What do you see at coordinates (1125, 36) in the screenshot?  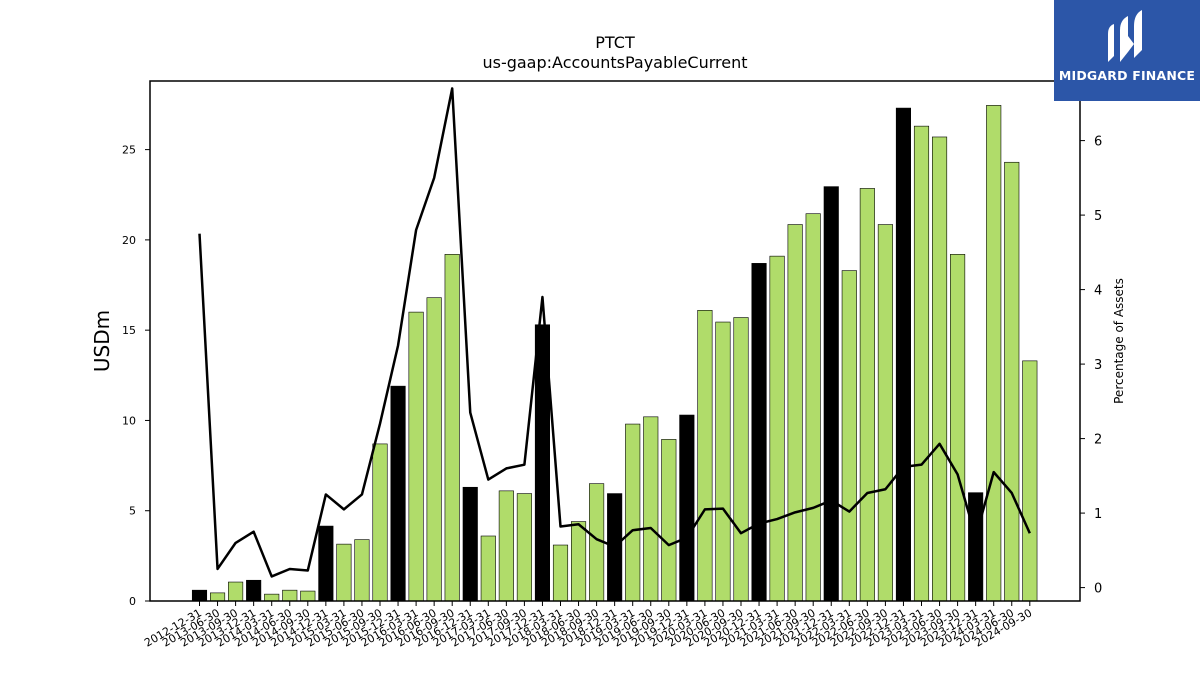 I see `midgard-logo-icon` at bounding box center [1125, 36].